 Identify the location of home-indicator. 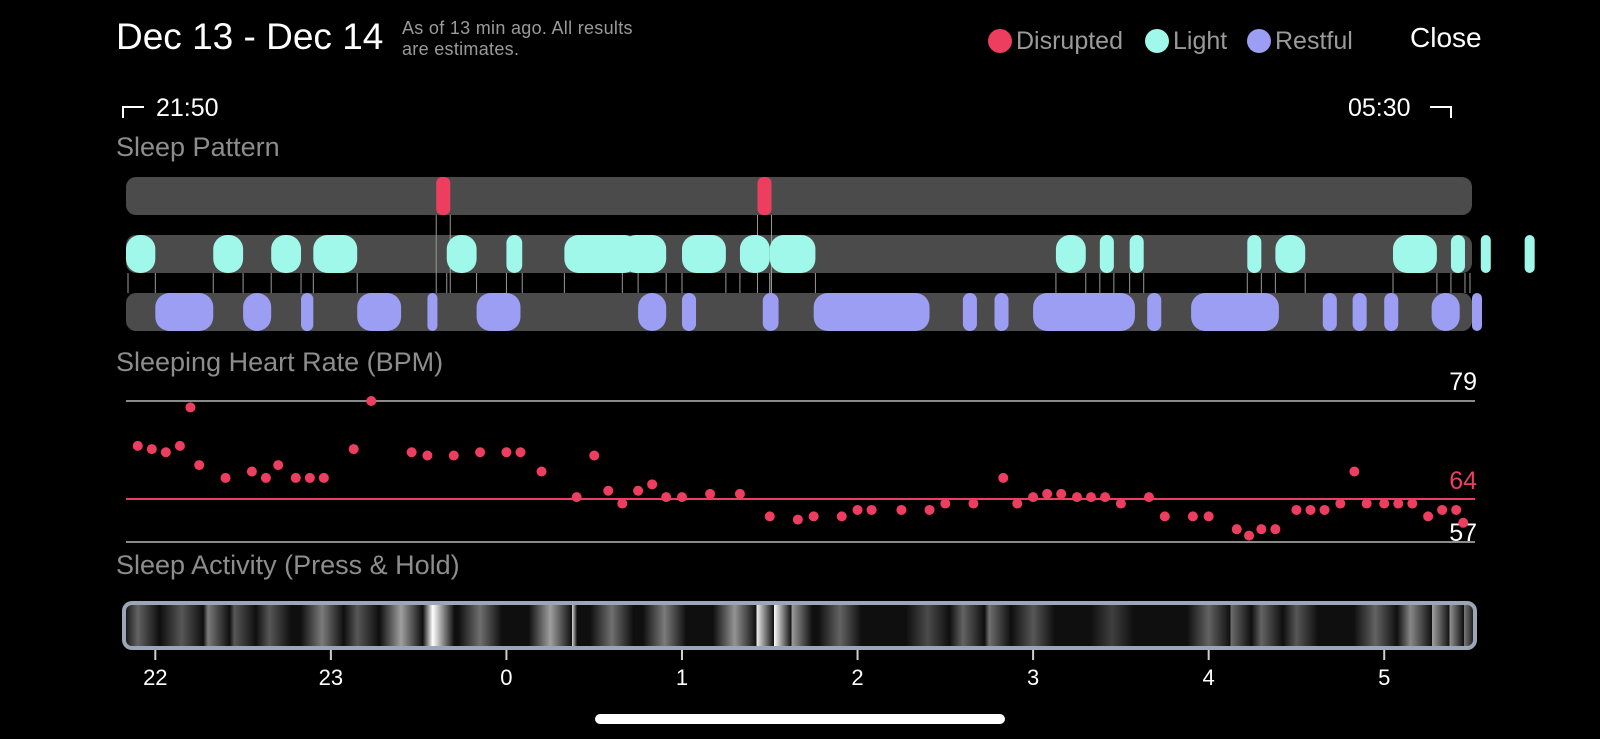
(800, 719).